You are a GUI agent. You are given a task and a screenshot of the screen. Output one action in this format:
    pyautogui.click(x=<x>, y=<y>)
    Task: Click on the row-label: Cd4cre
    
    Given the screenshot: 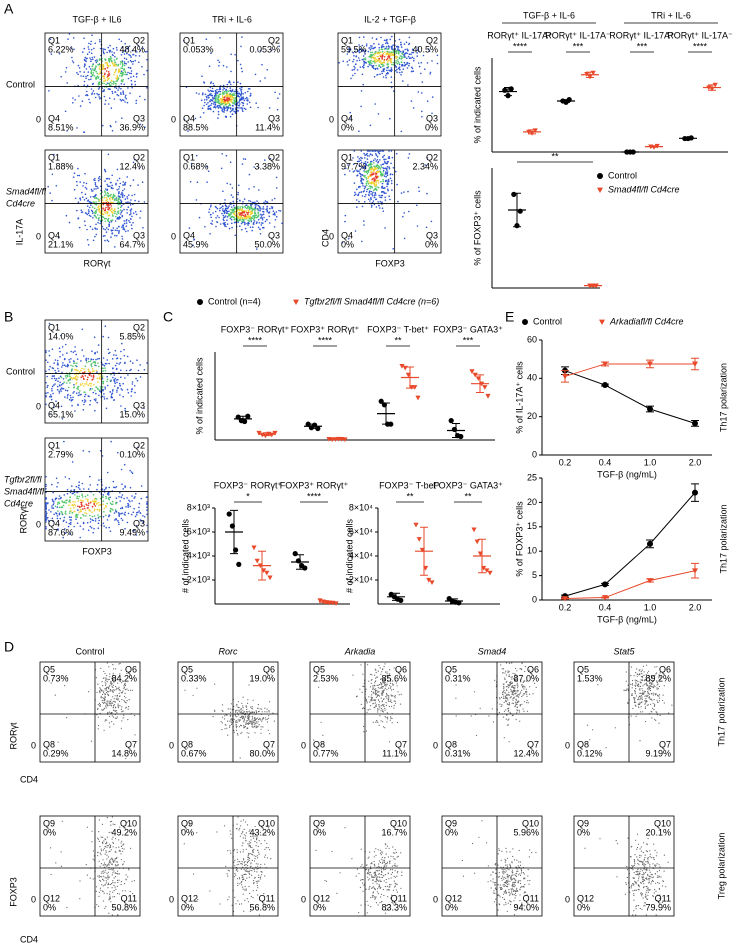 What is the action you would take?
    pyautogui.click(x=20, y=203)
    